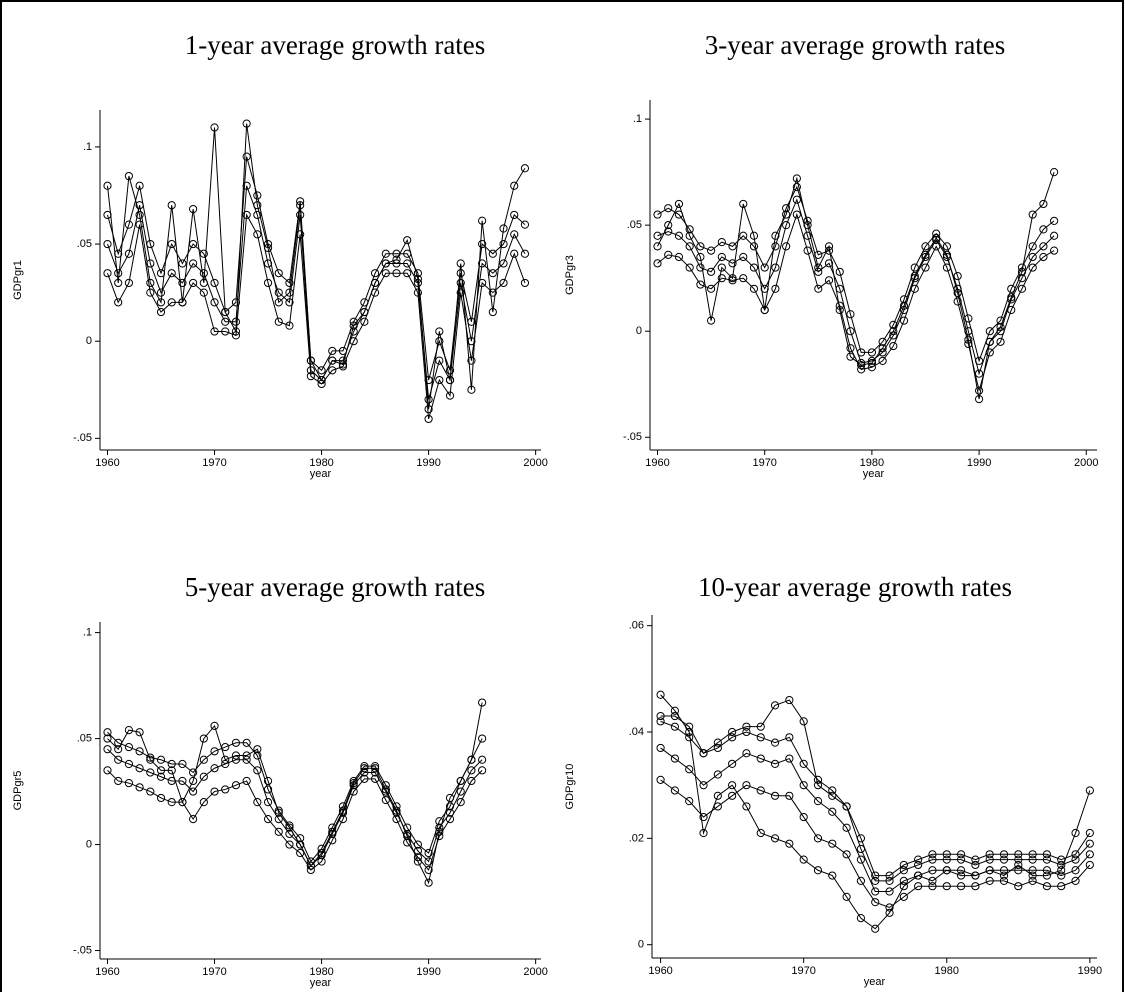  Describe the element at coordinates (82, 438) in the screenshot. I see `y-tick-label: -.05` at that location.